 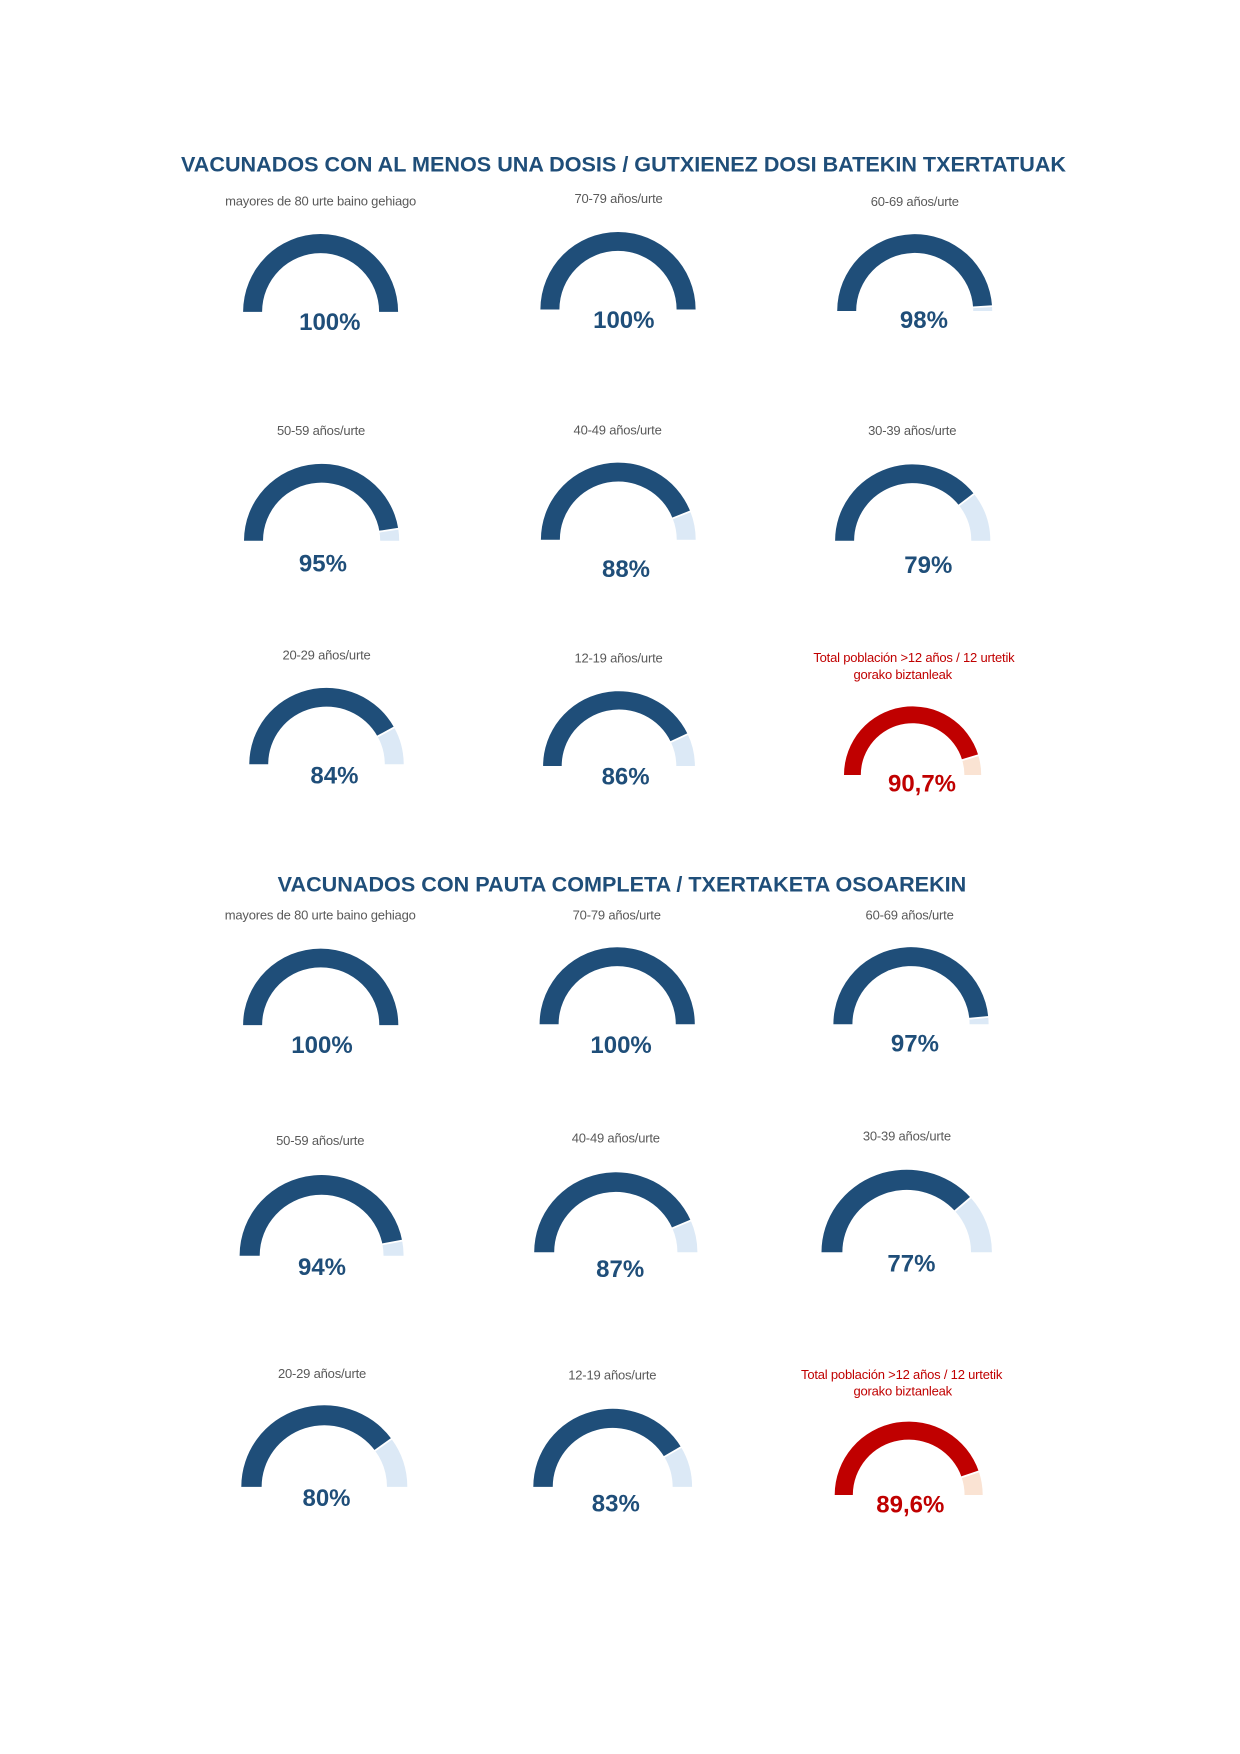 What do you see at coordinates (924, 320) in the screenshot?
I see `svg-text: 98%` at bounding box center [924, 320].